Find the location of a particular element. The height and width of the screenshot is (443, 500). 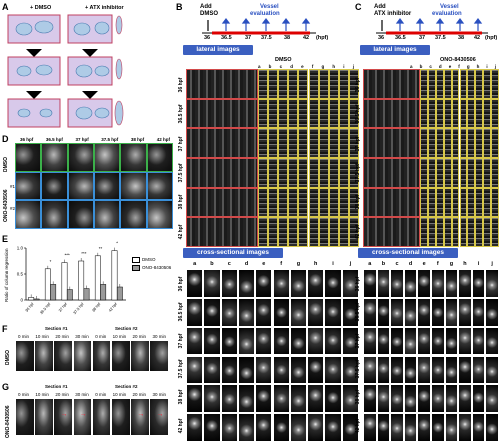

panel-b-tick-0: 36 is located at coordinates (207, 38).